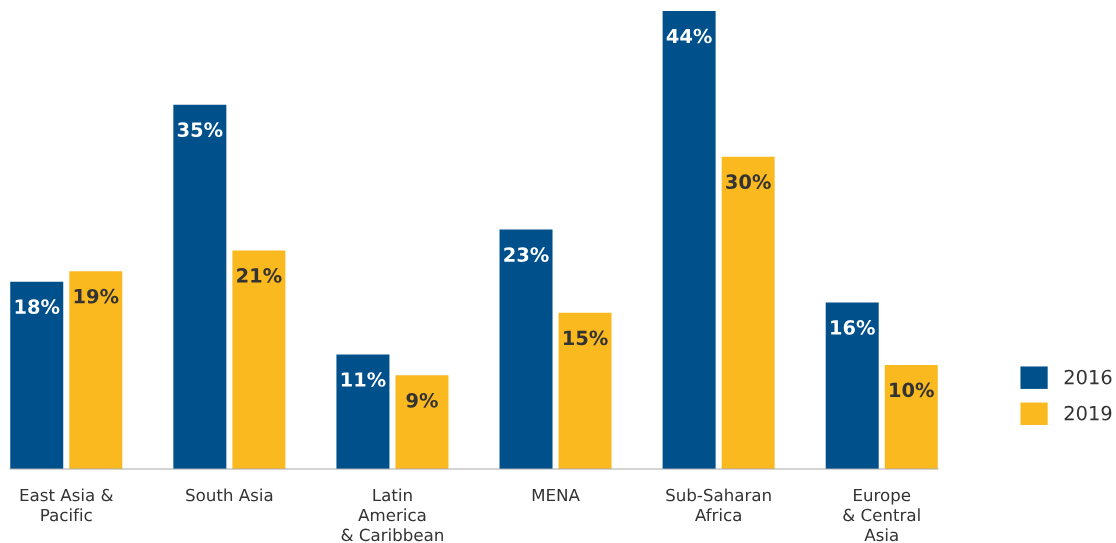  Describe the element at coordinates (229, 495) in the screenshot. I see `x-tick-label: South Asia` at that location.